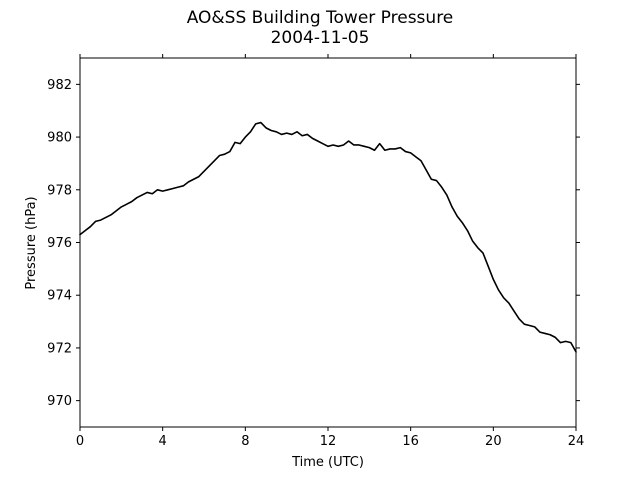 The height and width of the screenshot is (480, 640). I want to click on x-tick-label: 16, so click(410, 441).